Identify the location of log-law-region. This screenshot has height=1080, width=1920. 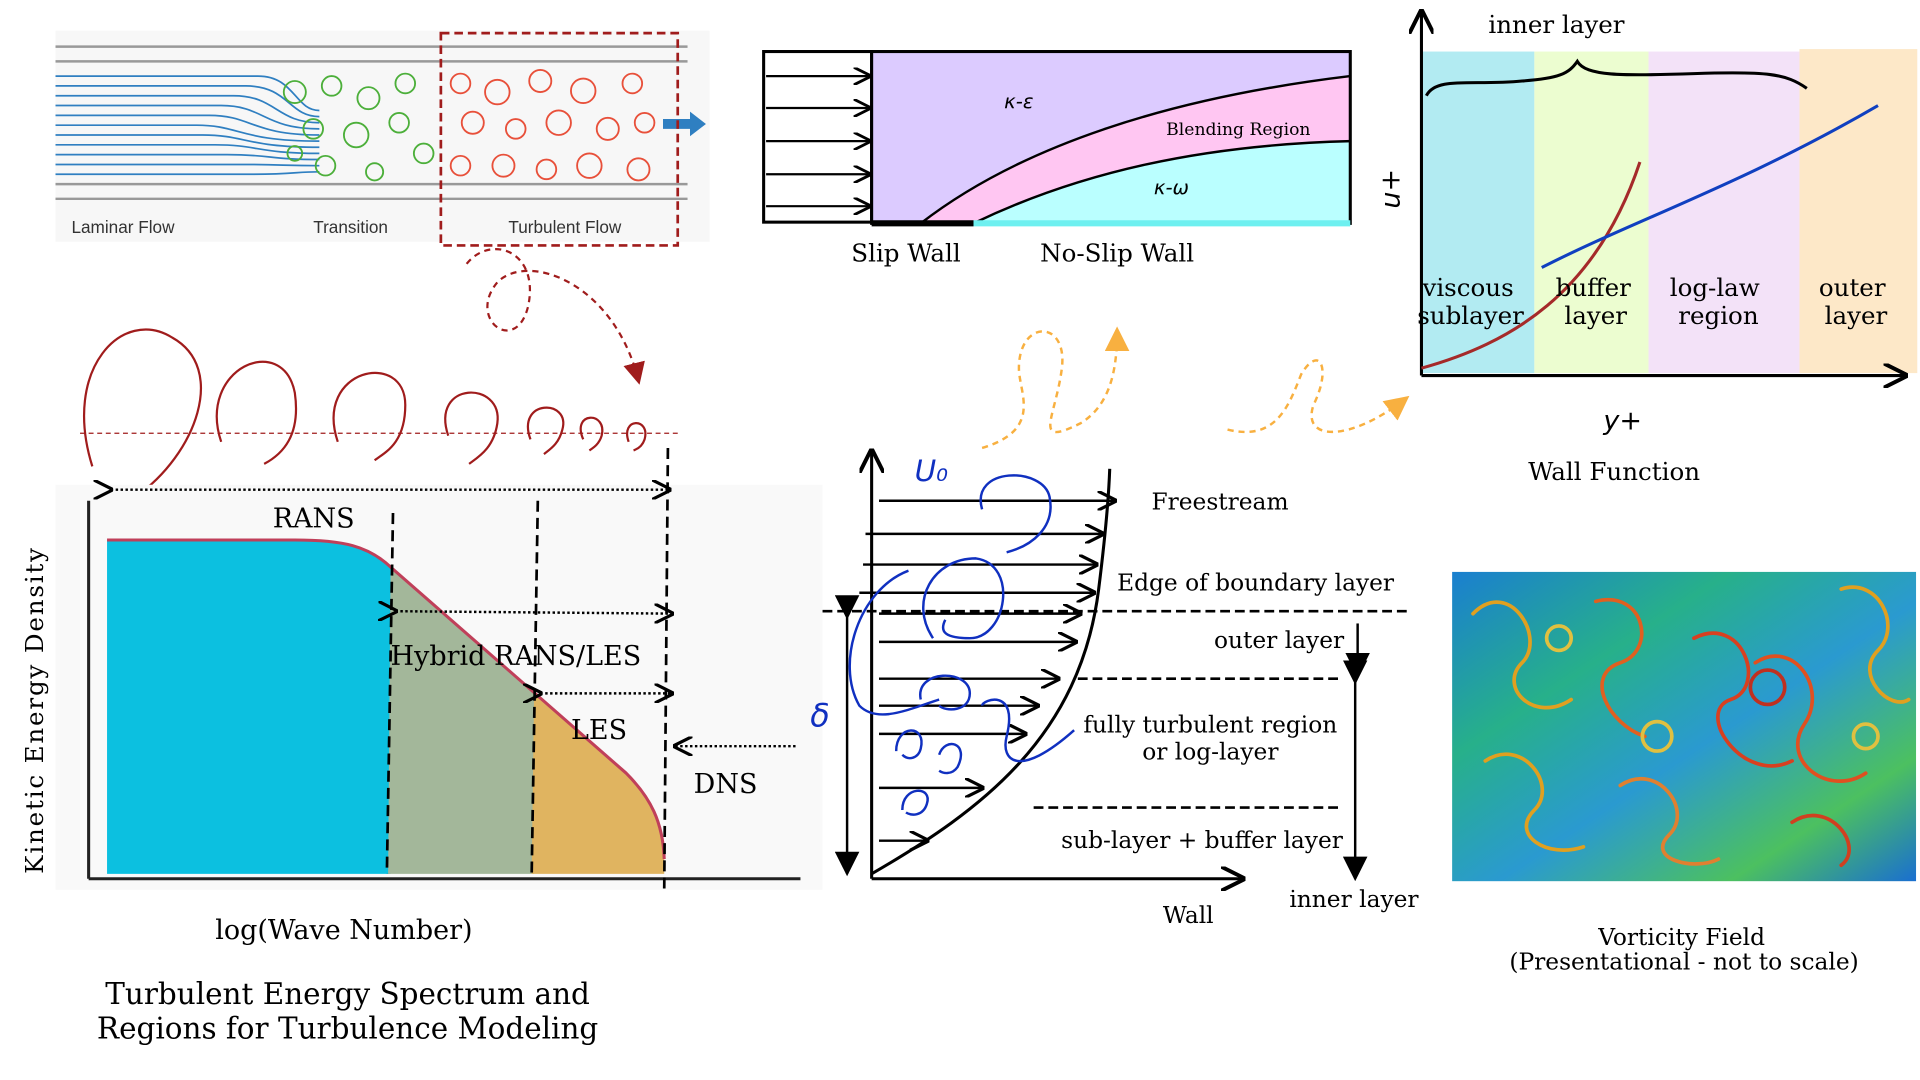
(1724, 212).